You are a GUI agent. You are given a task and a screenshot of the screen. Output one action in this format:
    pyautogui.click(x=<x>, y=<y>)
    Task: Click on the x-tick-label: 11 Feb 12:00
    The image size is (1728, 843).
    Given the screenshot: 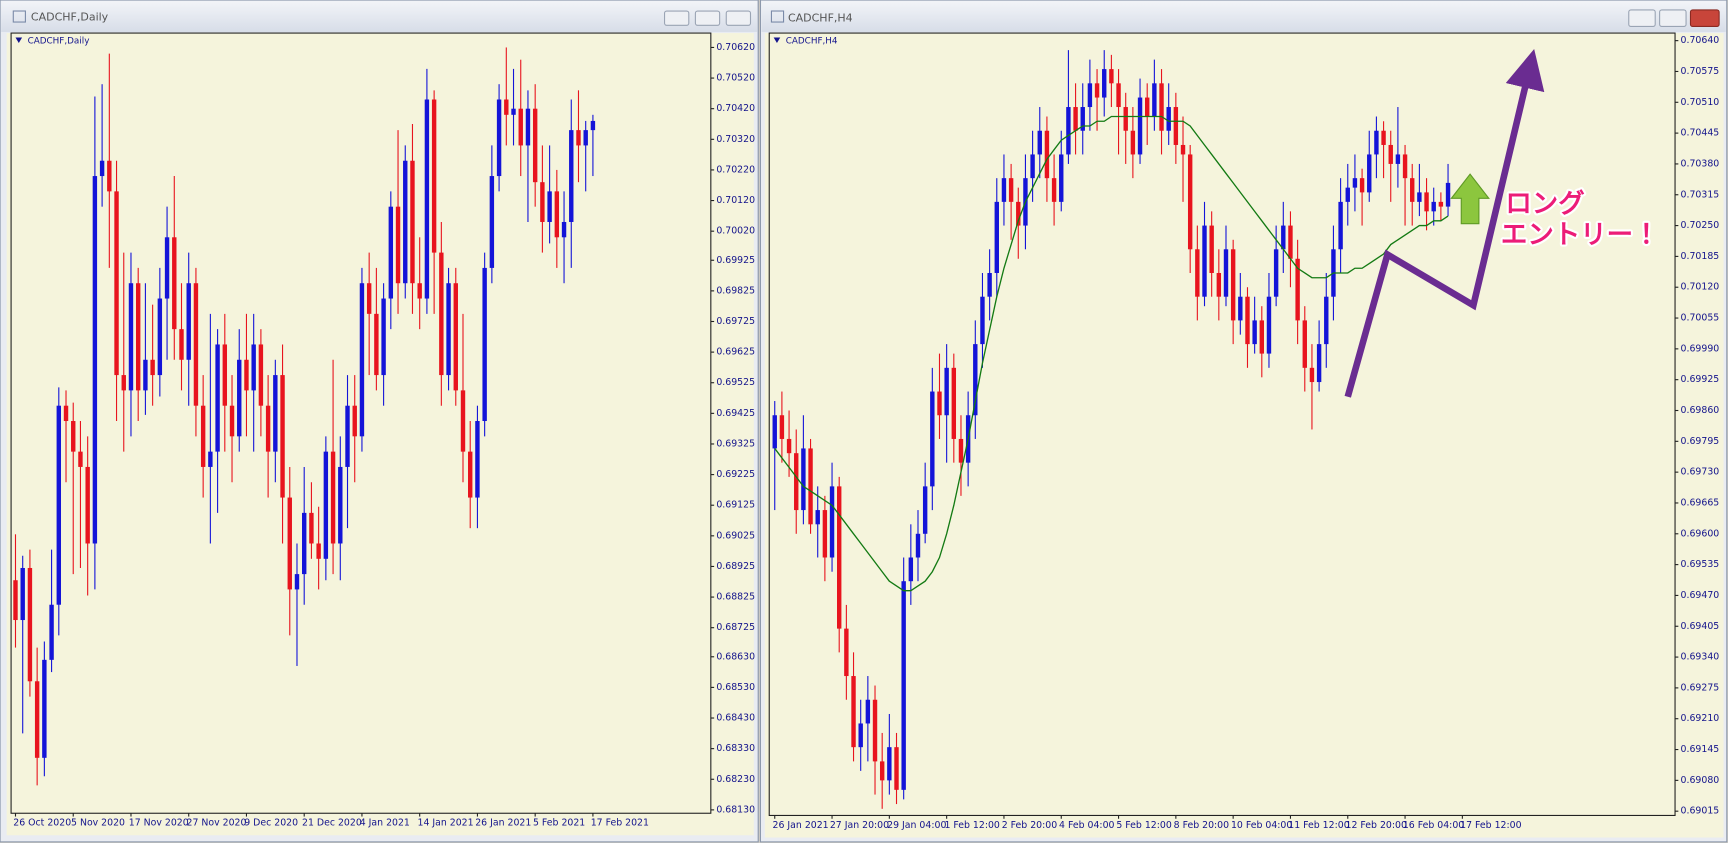 What is the action you would take?
    pyautogui.click(x=1318, y=825)
    